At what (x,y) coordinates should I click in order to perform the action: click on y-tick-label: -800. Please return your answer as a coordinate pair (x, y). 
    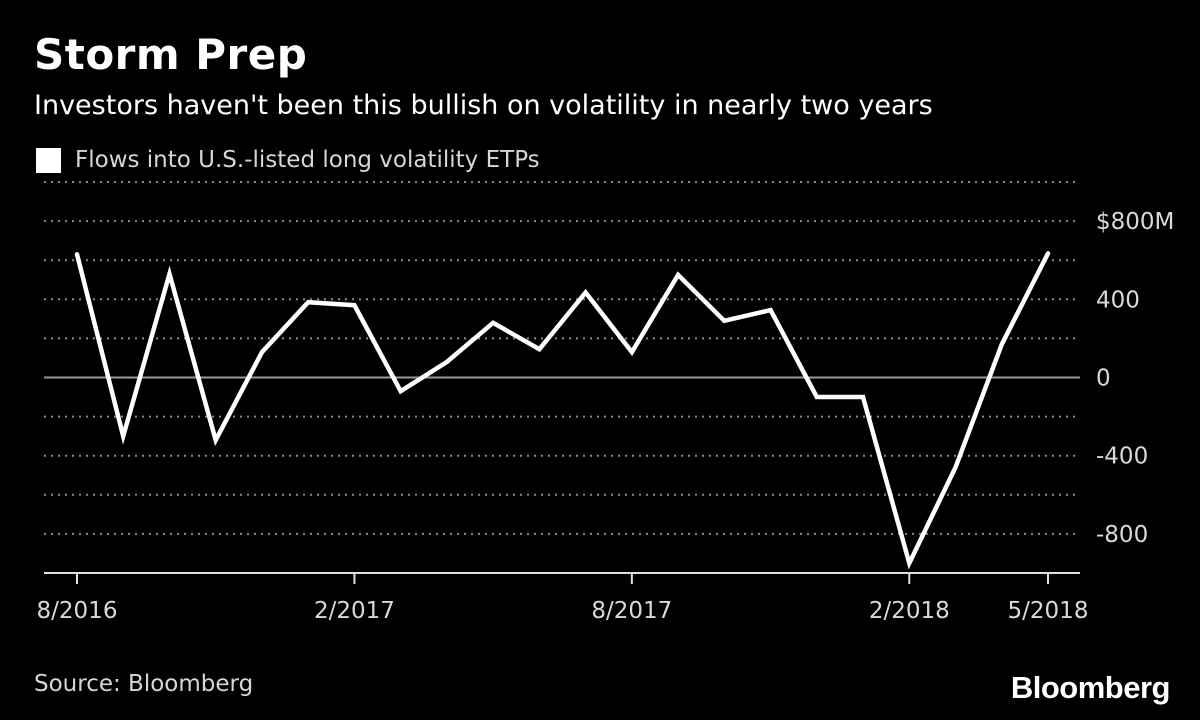
    Looking at the image, I should click on (1122, 535).